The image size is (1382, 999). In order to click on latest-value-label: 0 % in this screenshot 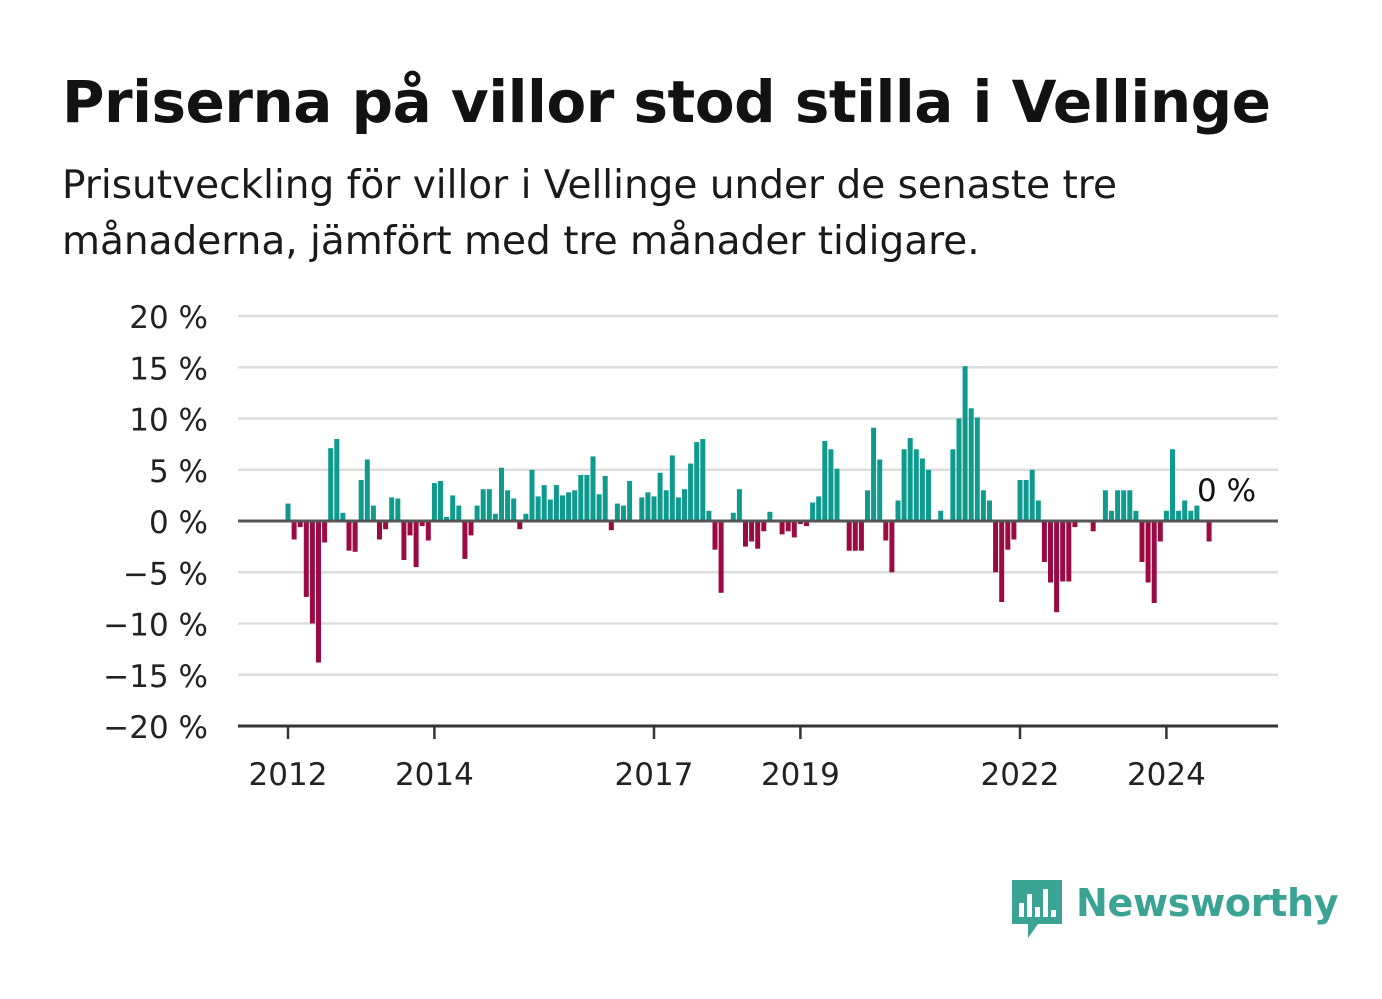, I will do `click(1226, 491)`.